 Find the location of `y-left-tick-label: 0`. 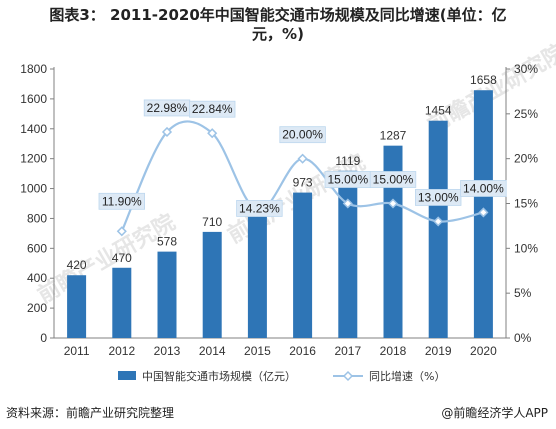

y-left-tick-label: 0 is located at coordinates (43, 338).